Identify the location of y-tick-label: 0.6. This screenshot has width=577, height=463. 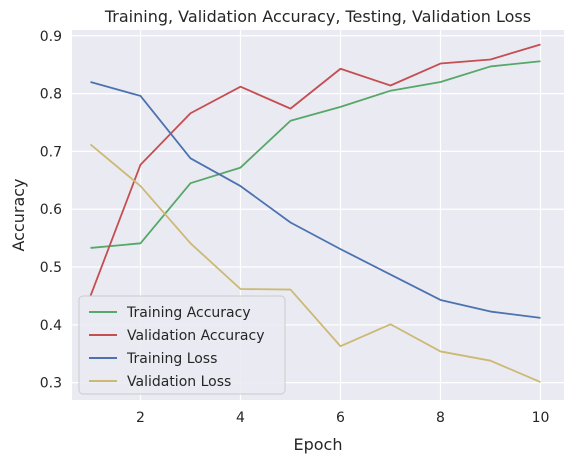
(51, 210).